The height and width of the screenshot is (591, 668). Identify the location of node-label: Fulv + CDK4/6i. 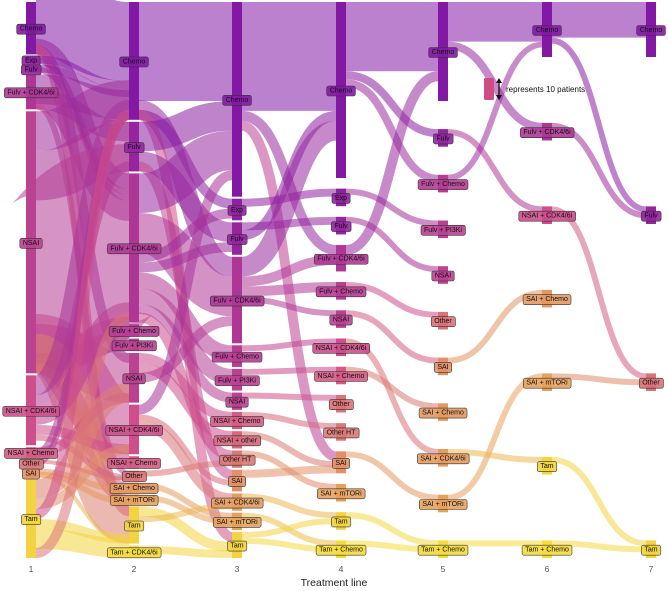
(547, 132).